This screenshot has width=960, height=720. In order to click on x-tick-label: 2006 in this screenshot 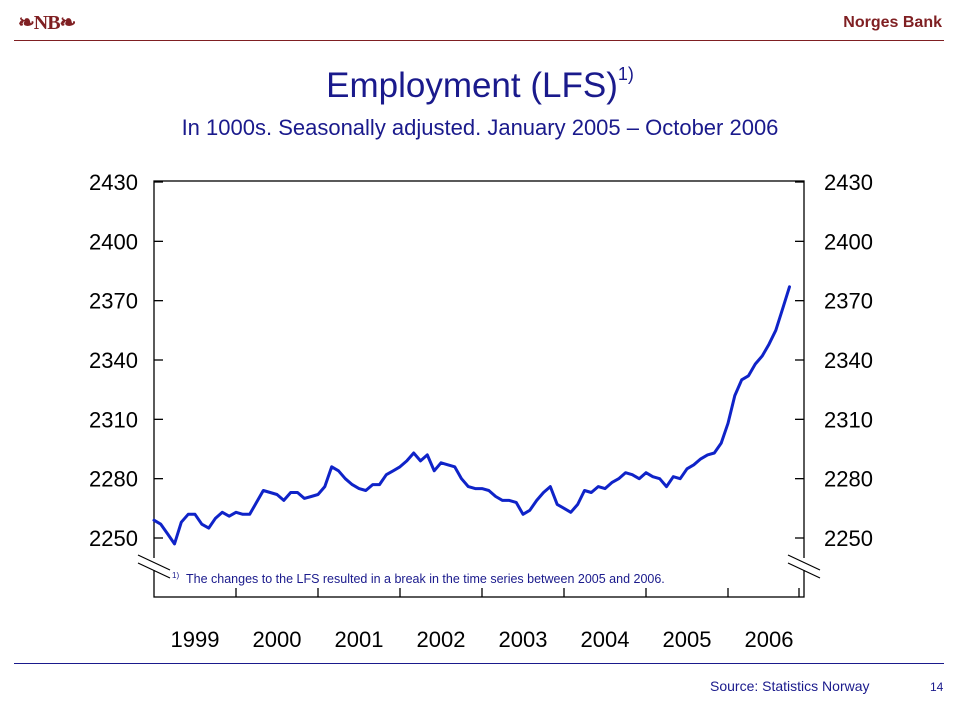, I will do `click(769, 639)`.